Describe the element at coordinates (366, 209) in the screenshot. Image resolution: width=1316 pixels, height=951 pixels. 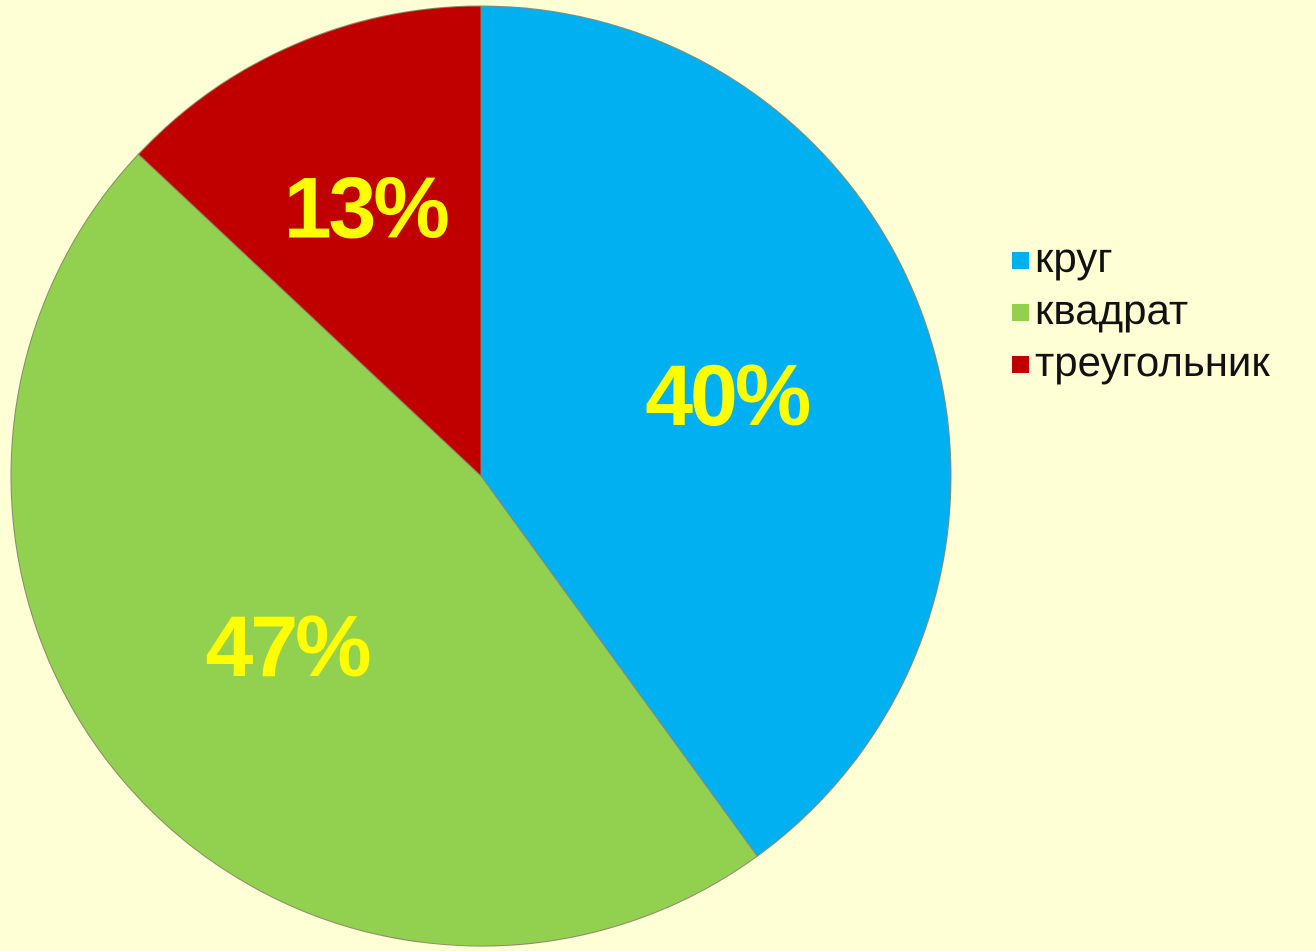
I see `slice-label-treugolnik: 13%` at that location.